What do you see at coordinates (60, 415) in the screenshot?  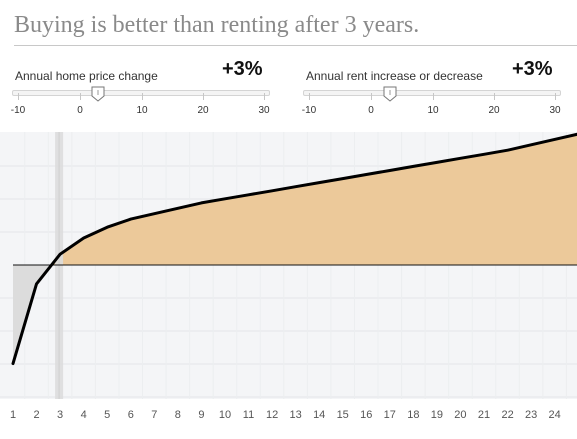 I see `x-tick-label: 3` at bounding box center [60, 415].